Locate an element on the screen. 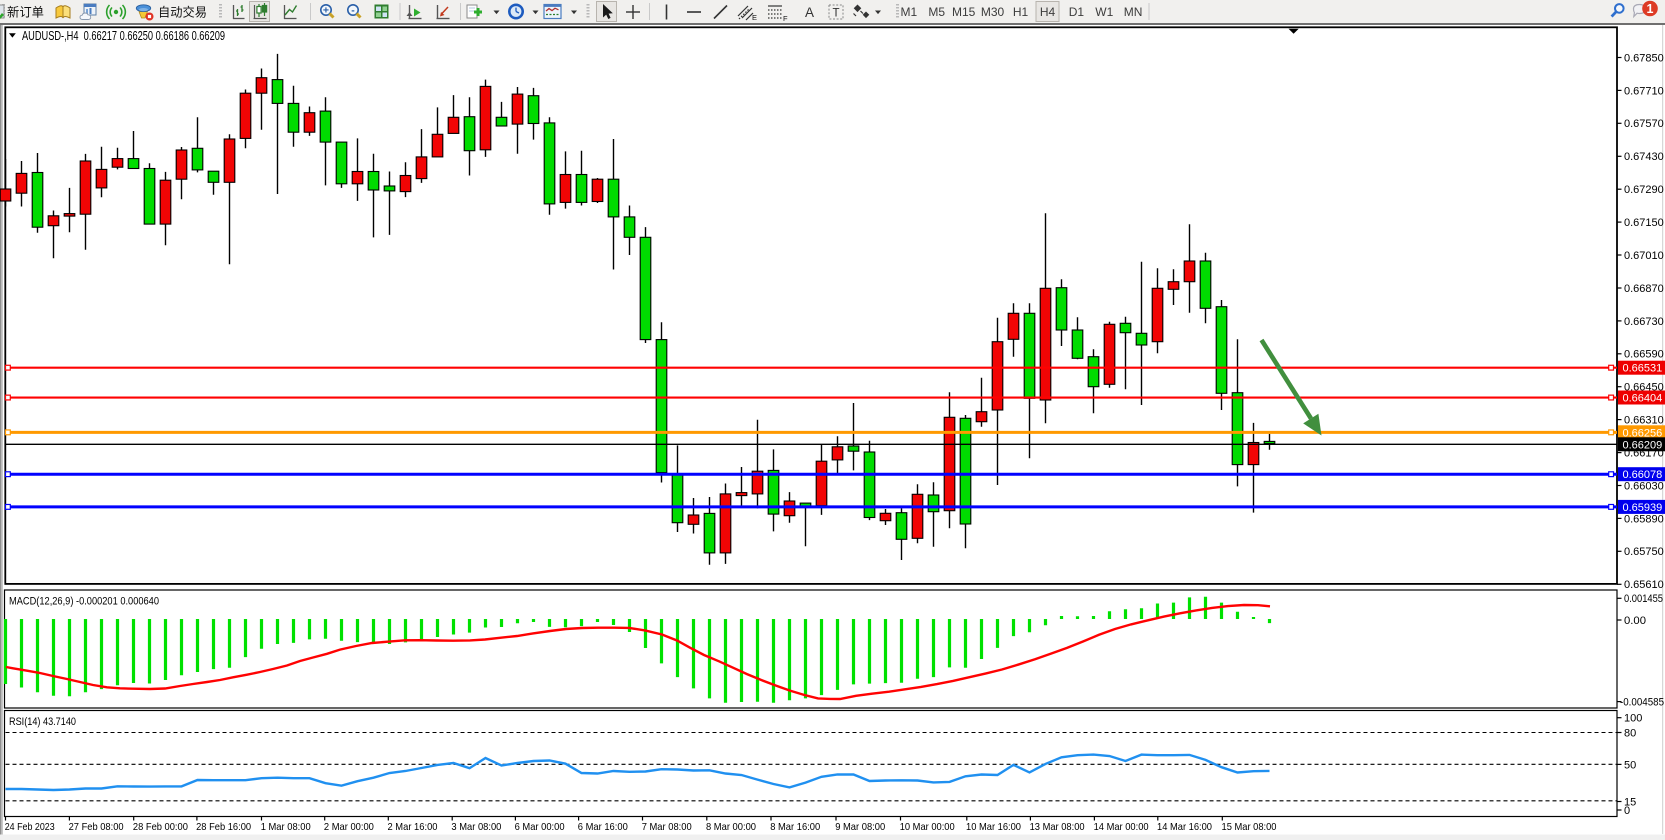  svg-text: 0.66590 is located at coordinates (1644, 355).